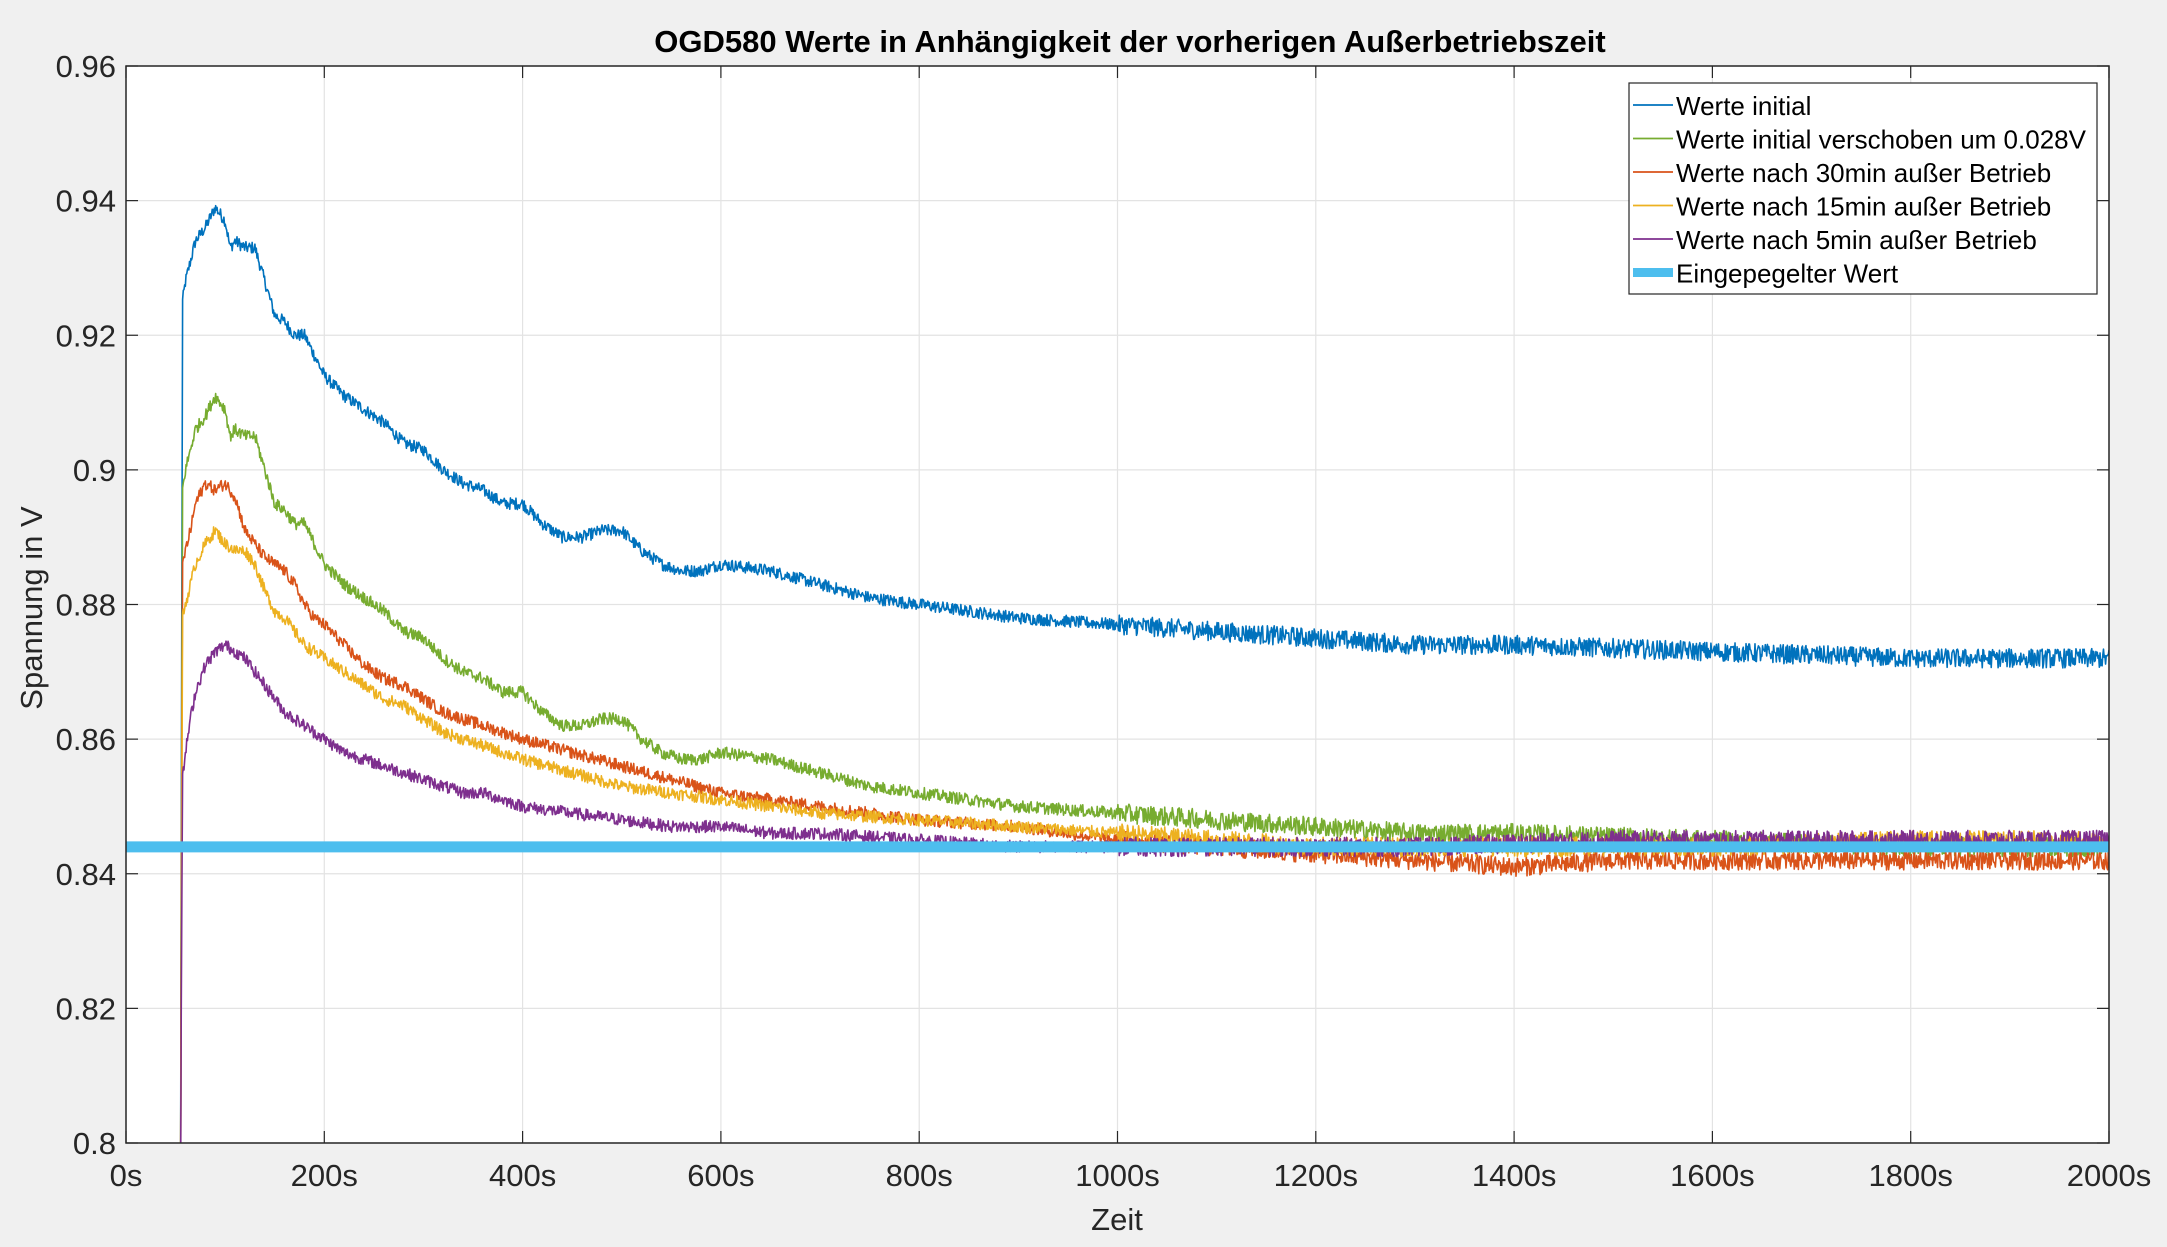 Image resolution: width=2167 pixels, height=1247 pixels. I want to click on legend-box, so click(1863, 188).